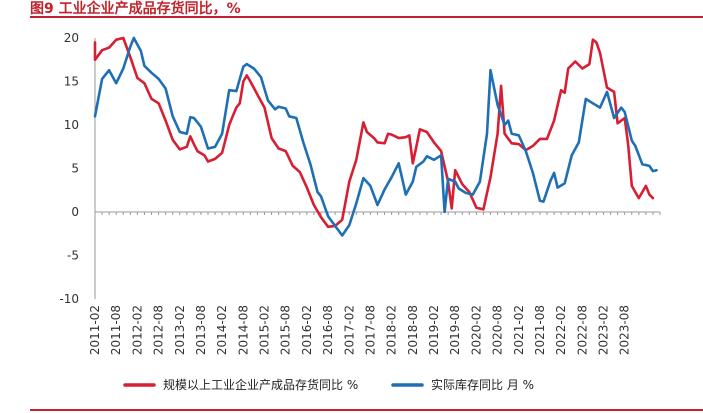 The image size is (703, 413). Describe the element at coordinates (519, 330) in the screenshot. I see `x-tick-label: 2021-02` at that location.